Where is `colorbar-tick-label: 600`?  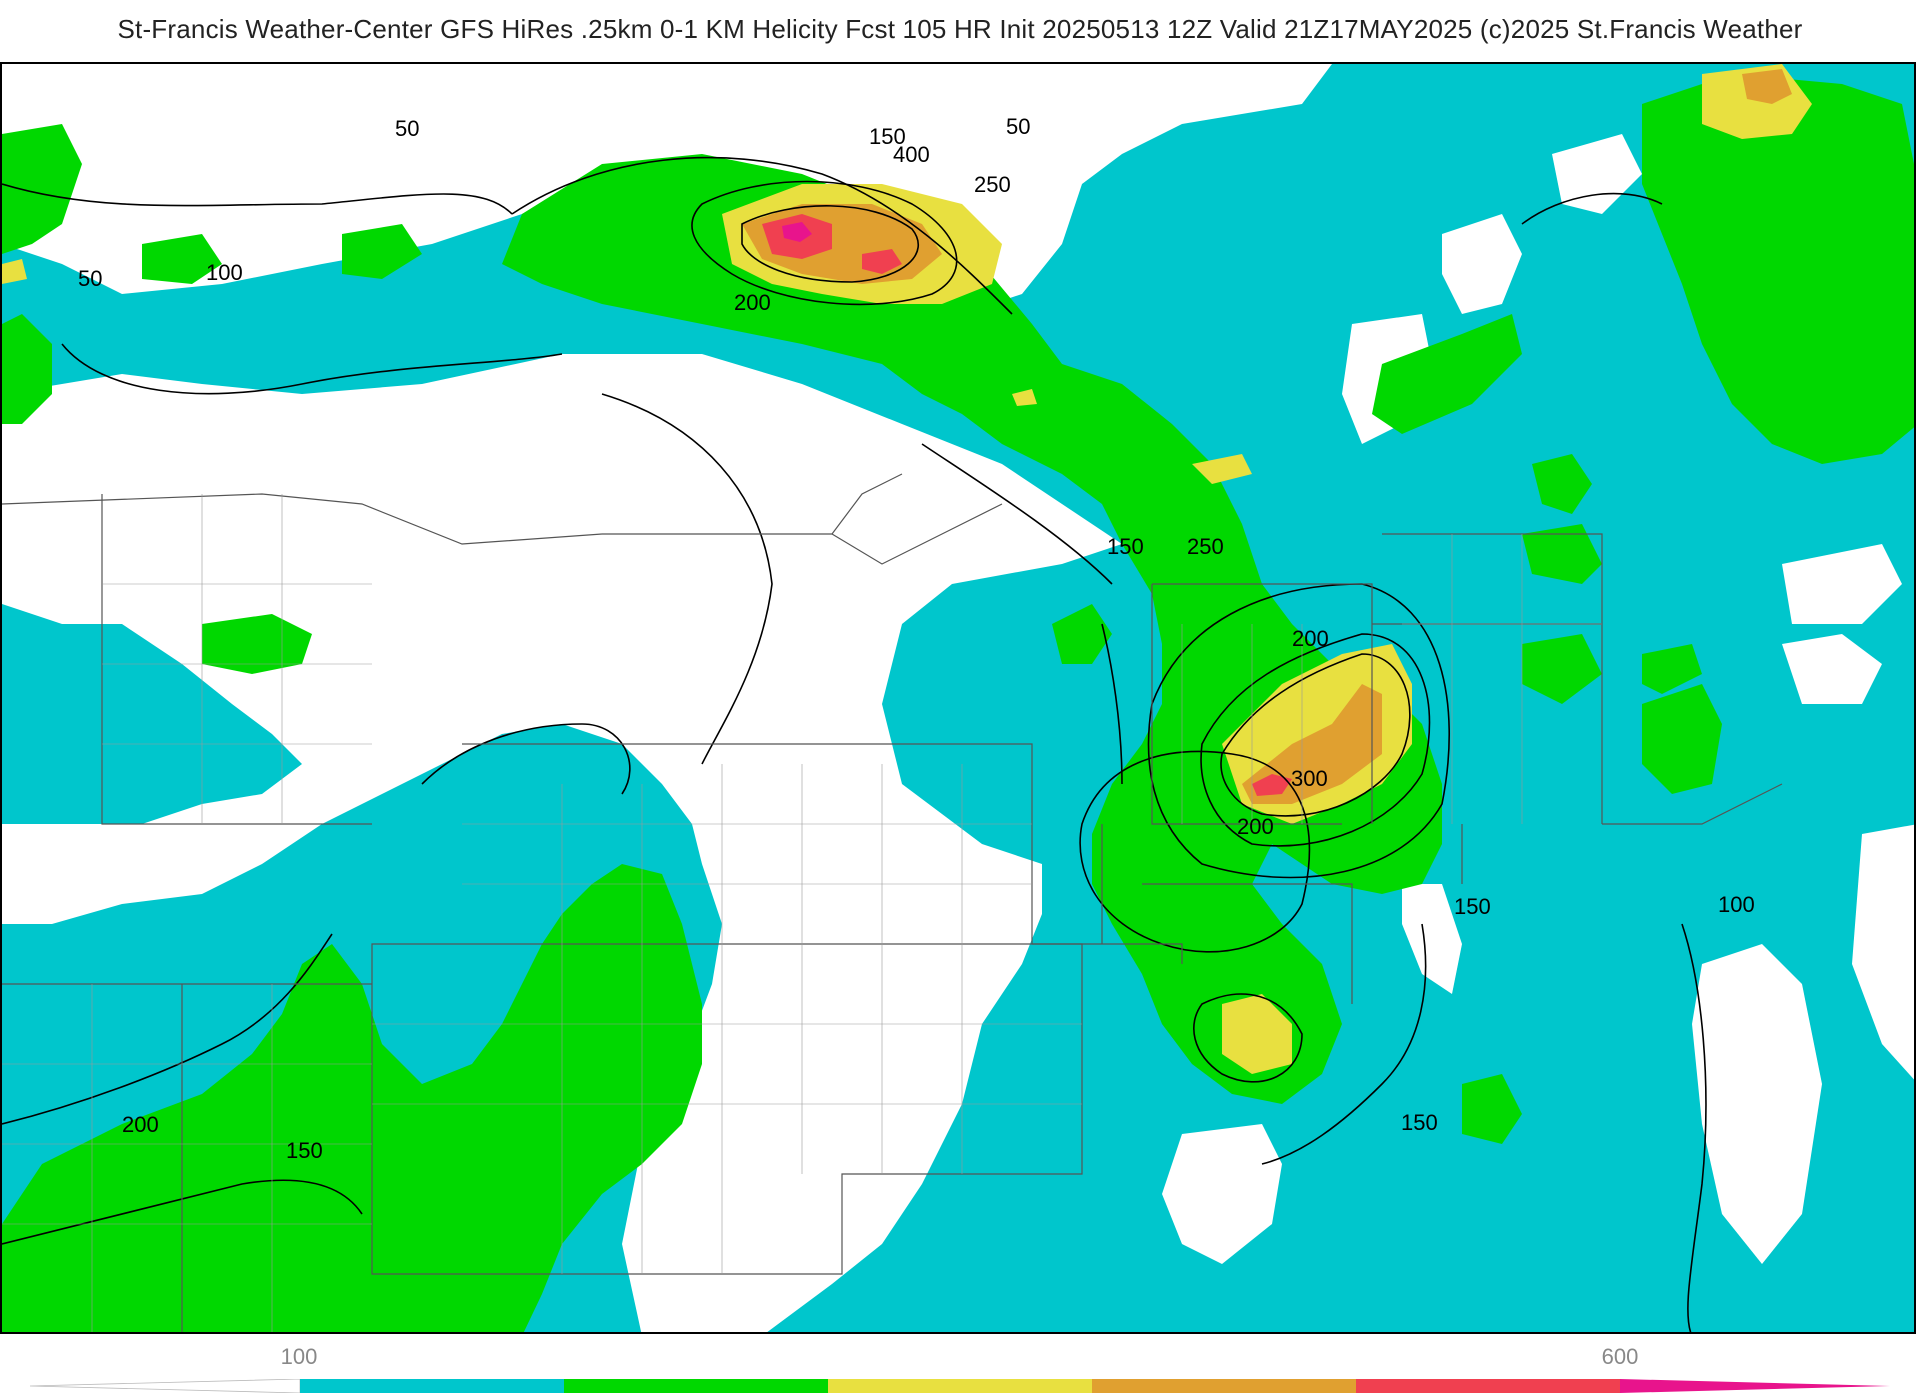 colorbar-tick-label: 600 is located at coordinates (1620, 1356).